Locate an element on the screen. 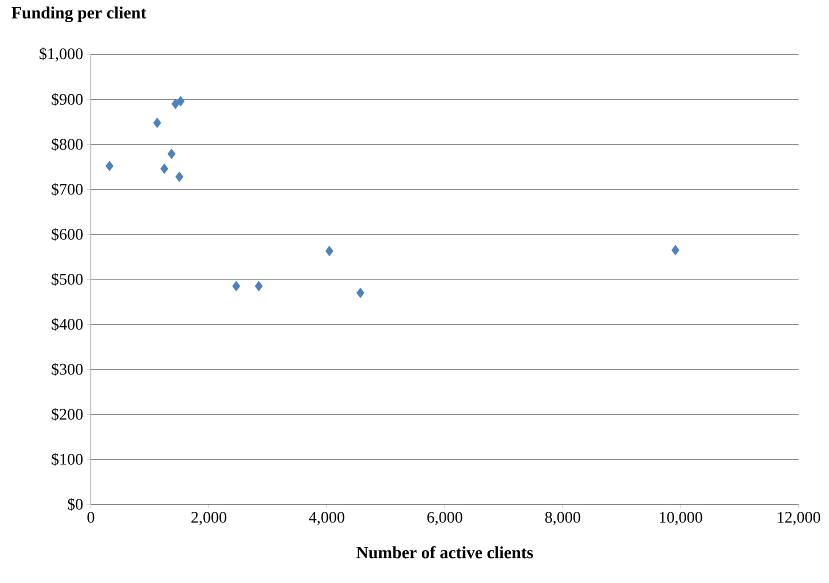 The width and height of the screenshot is (829, 583). x-tick-label: 8,000 is located at coordinates (562, 518).